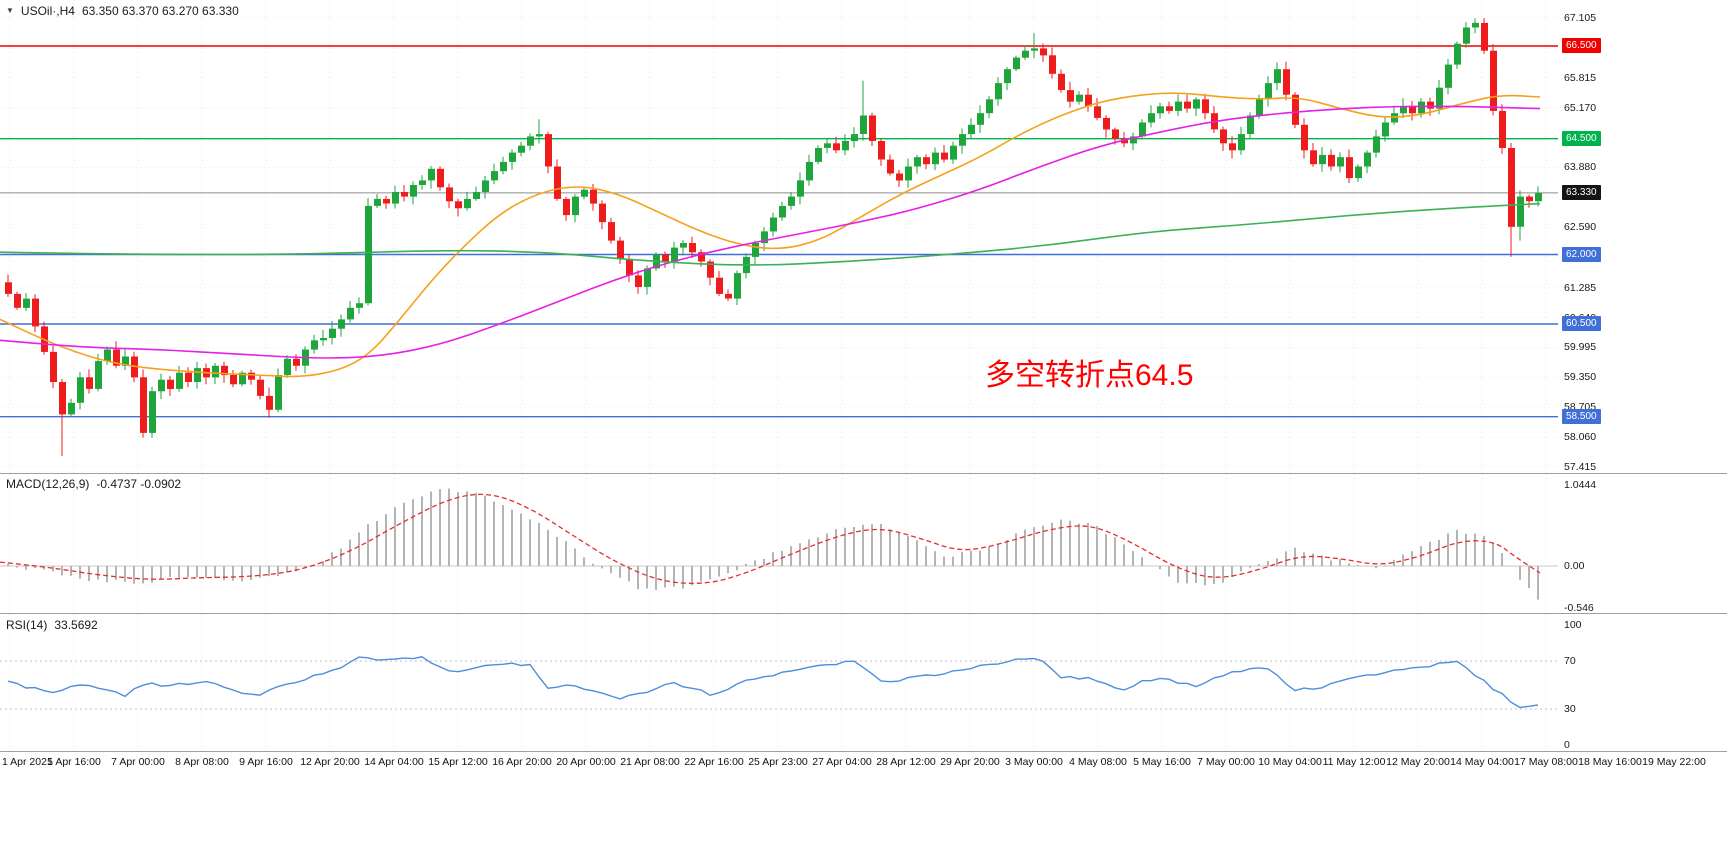 This screenshot has height=841, width=1727. Describe the element at coordinates (1570, 709) in the screenshot. I see `rsi-axis-label: 30` at that location.